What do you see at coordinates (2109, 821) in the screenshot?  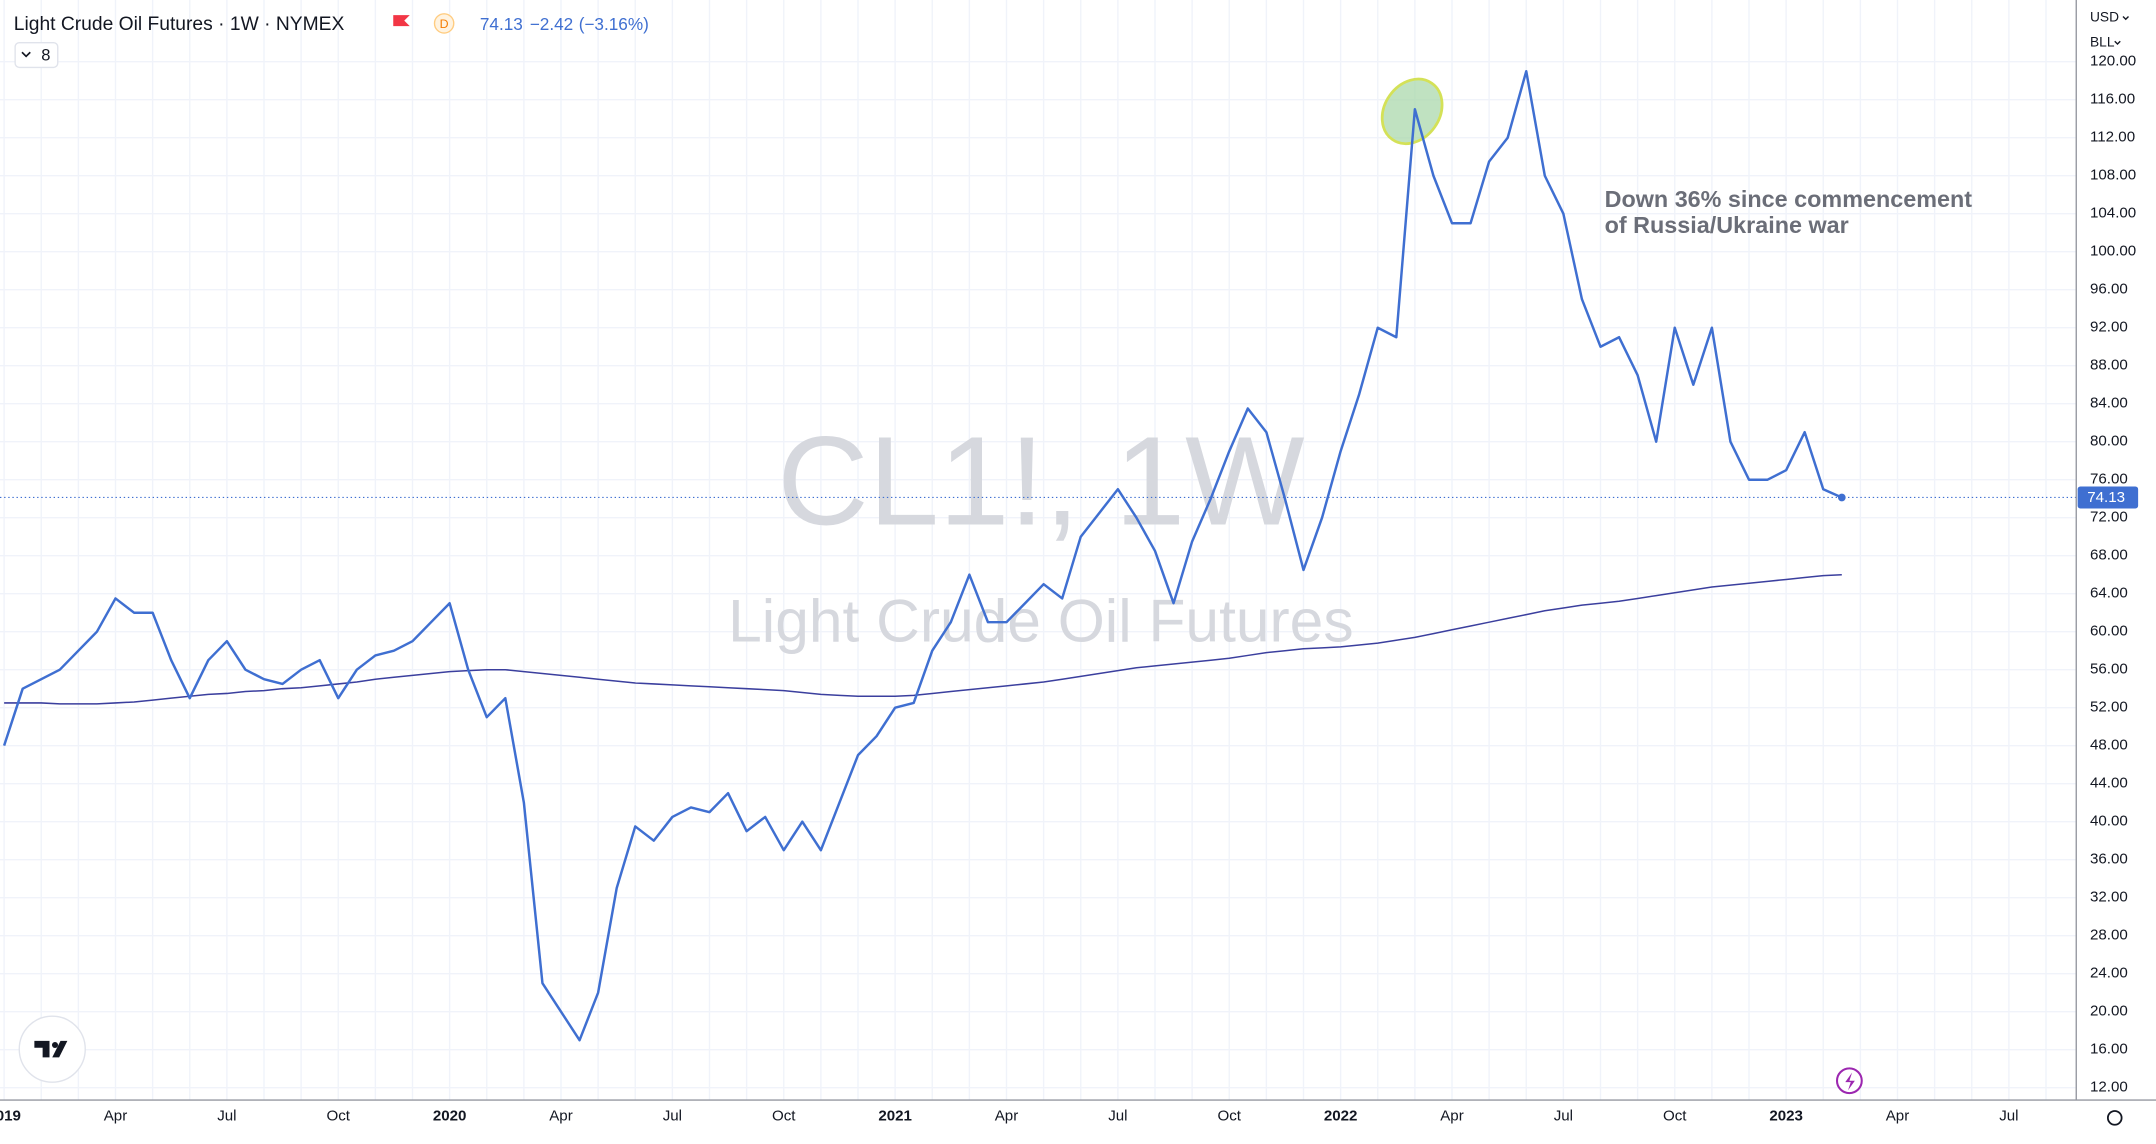 I see `y-tick-label: 40.00` at bounding box center [2109, 821].